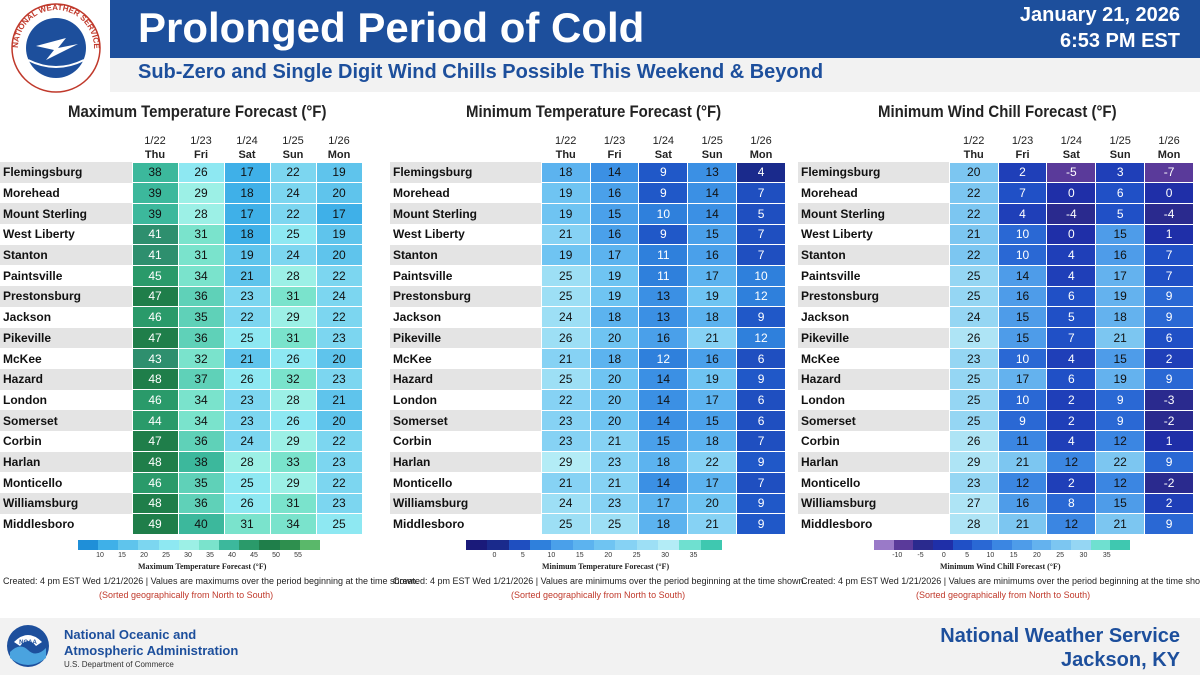 This screenshot has height=675, width=1200. Describe the element at coordinates (201, 420) in the screenshot. I see `value-cell: 34` at that location.